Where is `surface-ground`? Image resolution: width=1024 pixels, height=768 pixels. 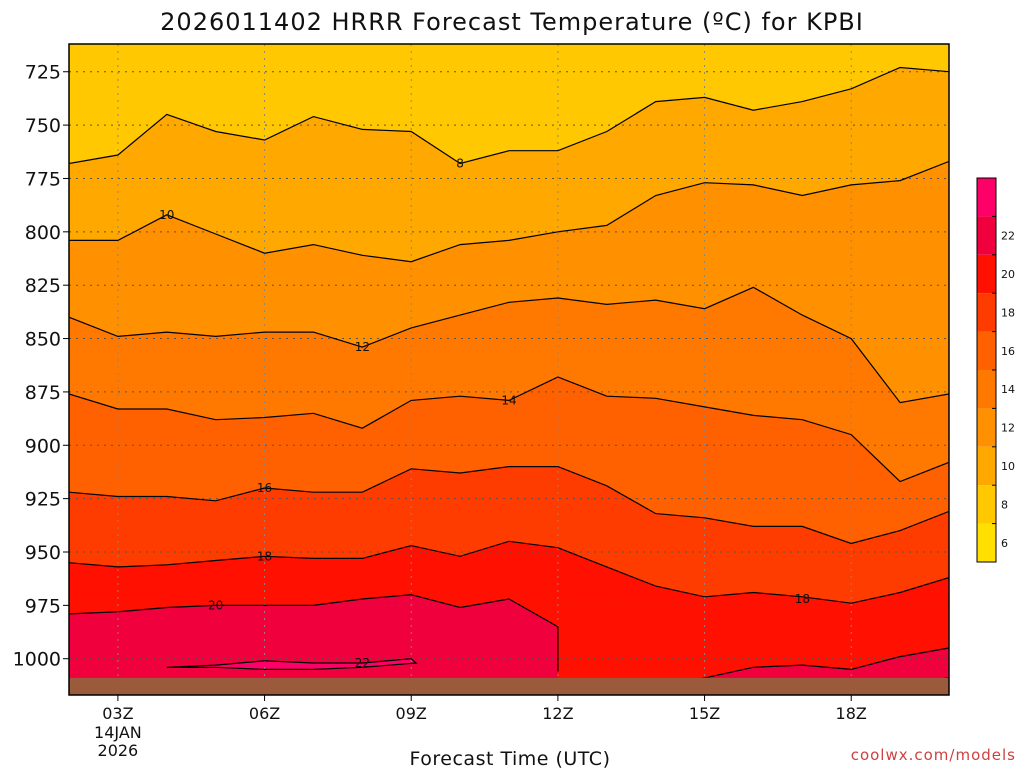
surface-ground is located at coordinates (509, 686).